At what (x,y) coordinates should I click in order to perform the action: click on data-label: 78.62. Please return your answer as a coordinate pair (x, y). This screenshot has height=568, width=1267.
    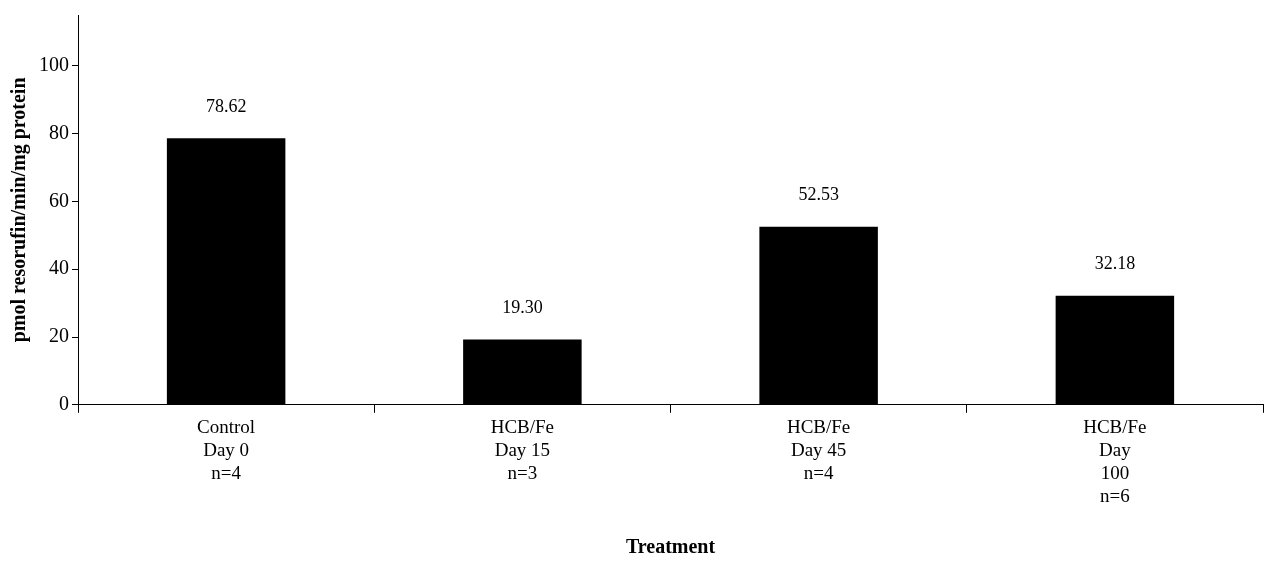
    Looking at the image, I should click on (226, 106).